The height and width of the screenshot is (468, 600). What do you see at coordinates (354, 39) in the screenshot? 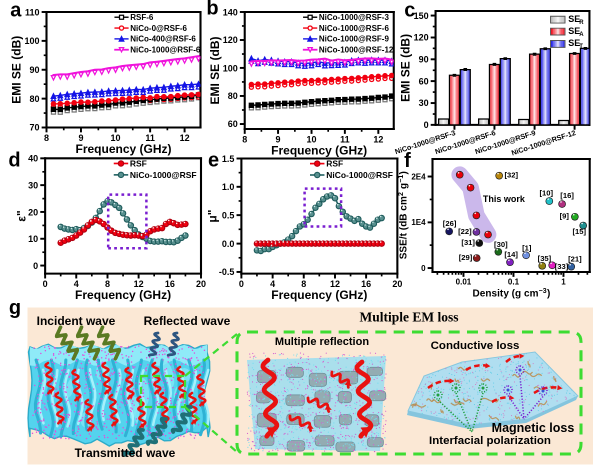
I see `svg-text: NiCo-1000@RSF-9` at bounding box center [354, 39].